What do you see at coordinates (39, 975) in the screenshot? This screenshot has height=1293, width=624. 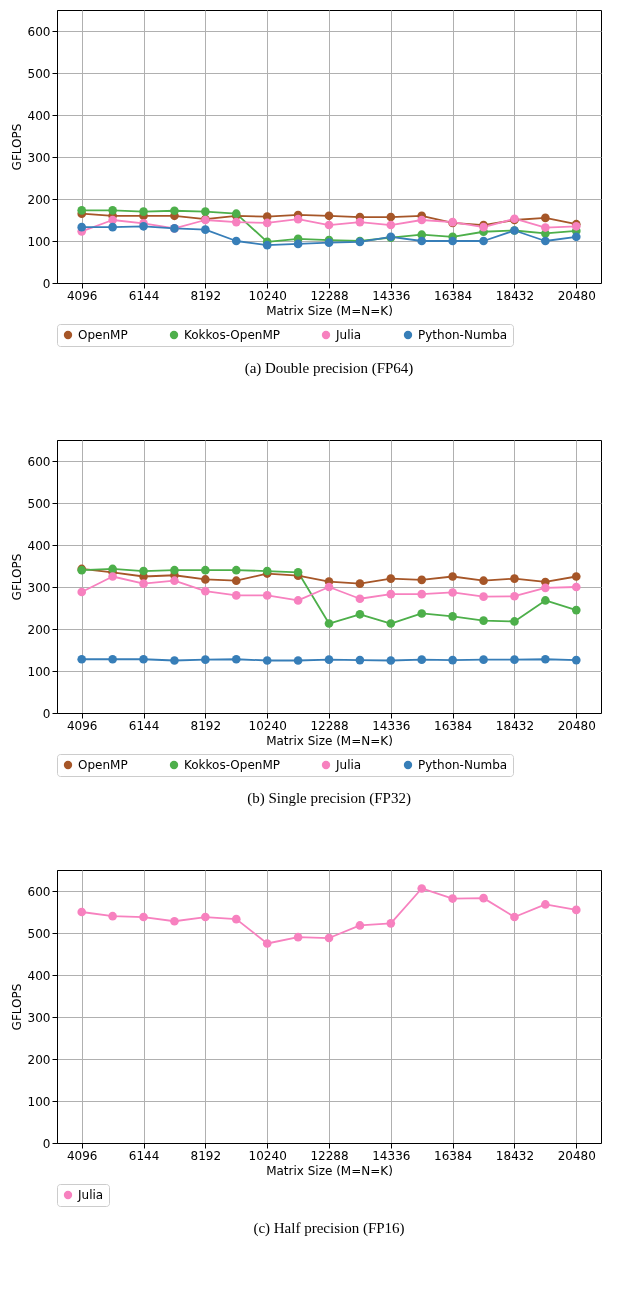 I see `y-tick-label: 400` at bounding box center [39, 975].